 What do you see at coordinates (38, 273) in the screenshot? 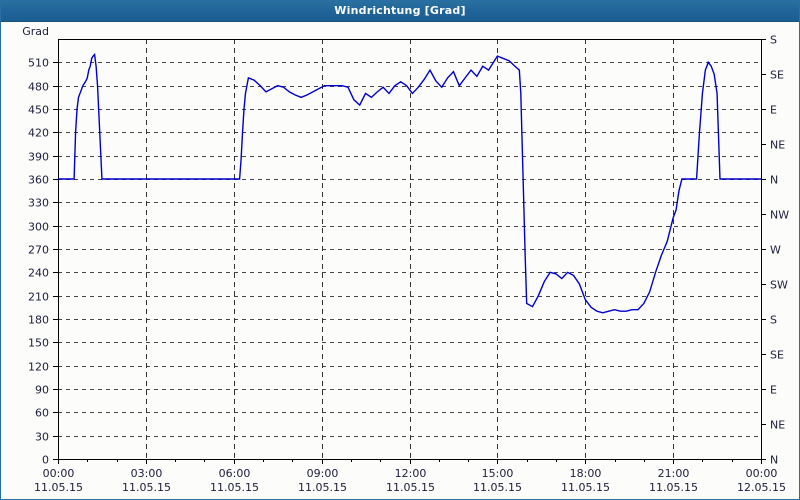
I see `y-axis-tick-label: 240` at bounding box center [38, 273].